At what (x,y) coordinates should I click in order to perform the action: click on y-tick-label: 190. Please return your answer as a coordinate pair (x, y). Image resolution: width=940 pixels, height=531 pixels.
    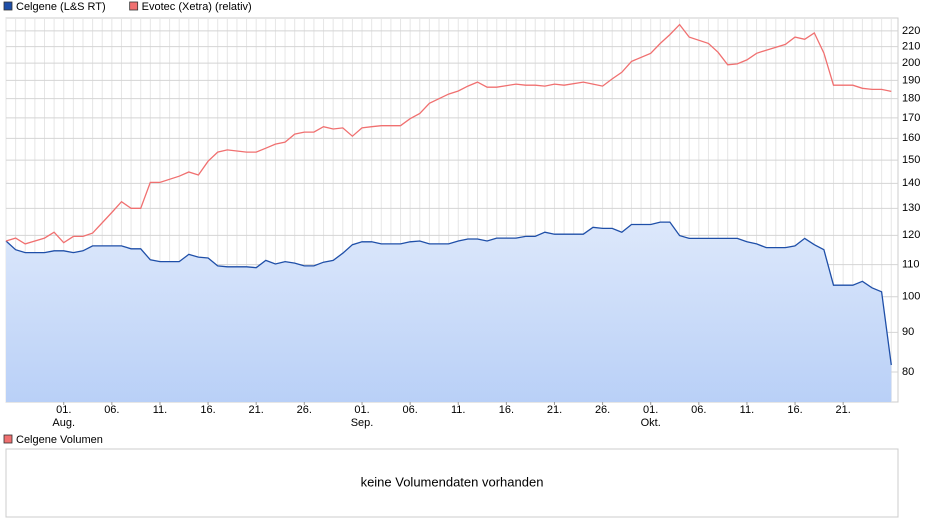
    Looking at the image, I should click on (911, 80).